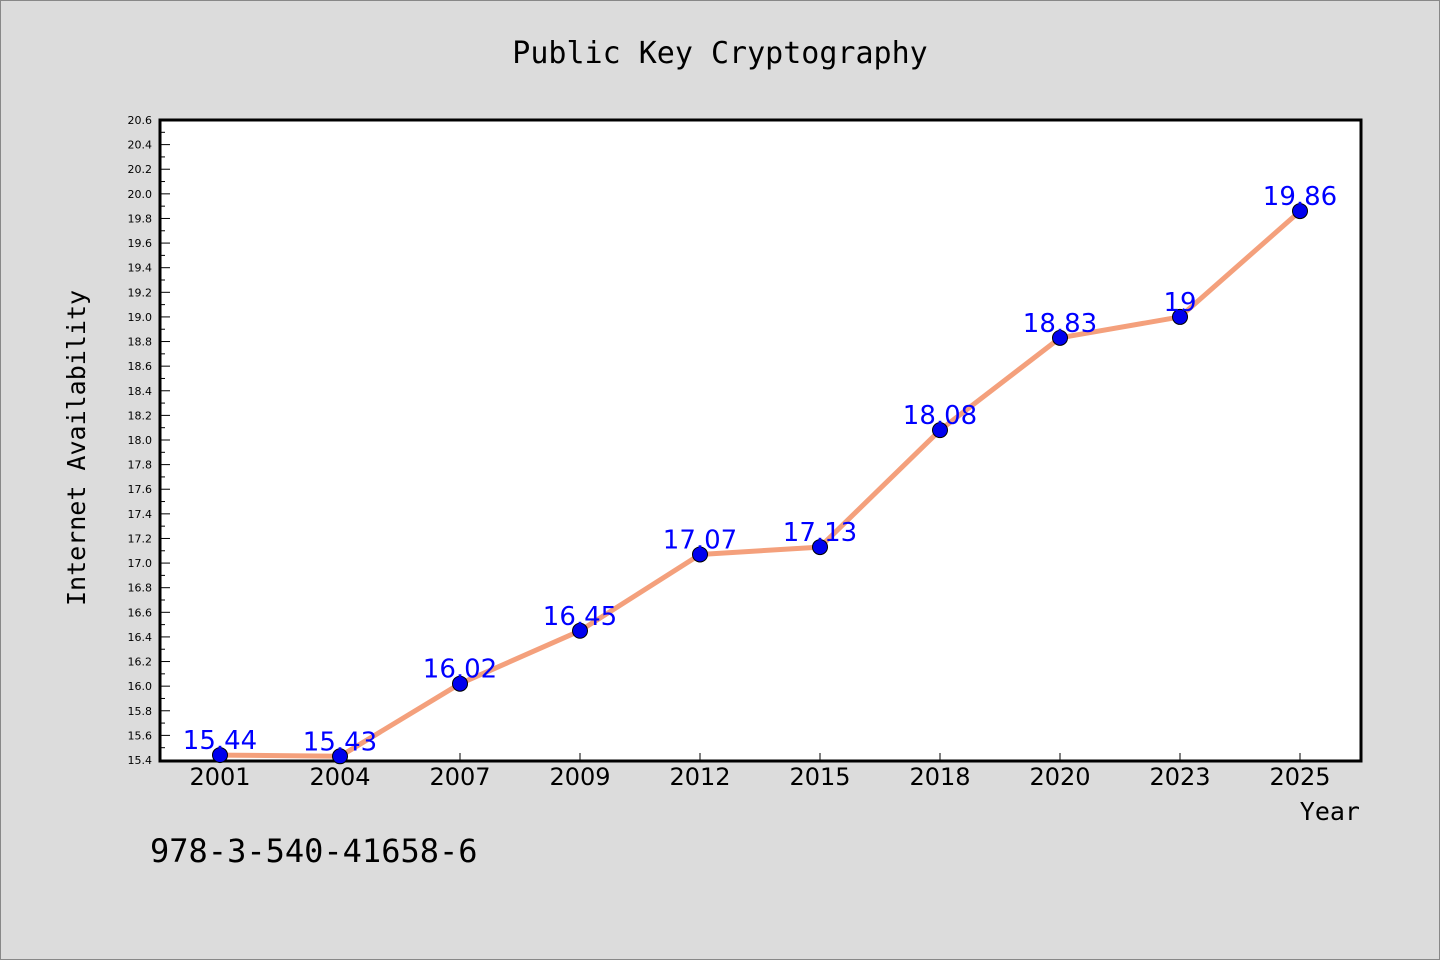 The height and width of the screenshot is (960, 1440). Describe the element at coordinates (140, 686) in the screenshot. I see `y-tick-label: 16.0` at that location.